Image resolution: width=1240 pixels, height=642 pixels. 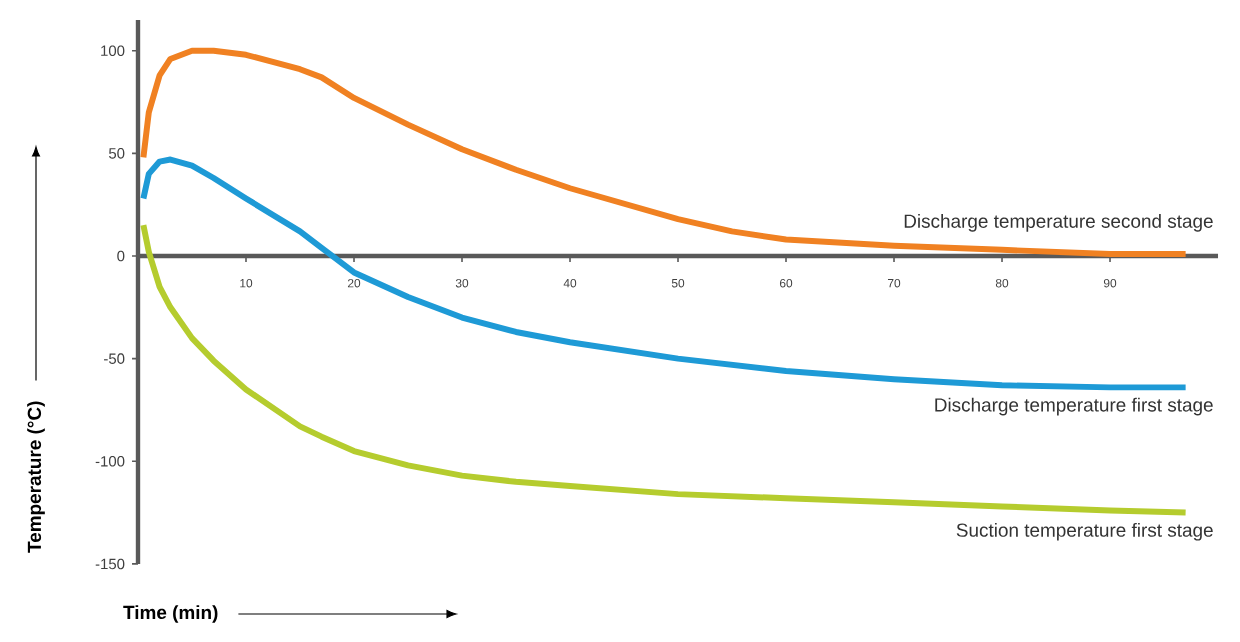 What do you see at coordinates (36, 477) in the screenshot?
I see `y-axis-title: Temperature (°C)` at bounding box center [36, 477].